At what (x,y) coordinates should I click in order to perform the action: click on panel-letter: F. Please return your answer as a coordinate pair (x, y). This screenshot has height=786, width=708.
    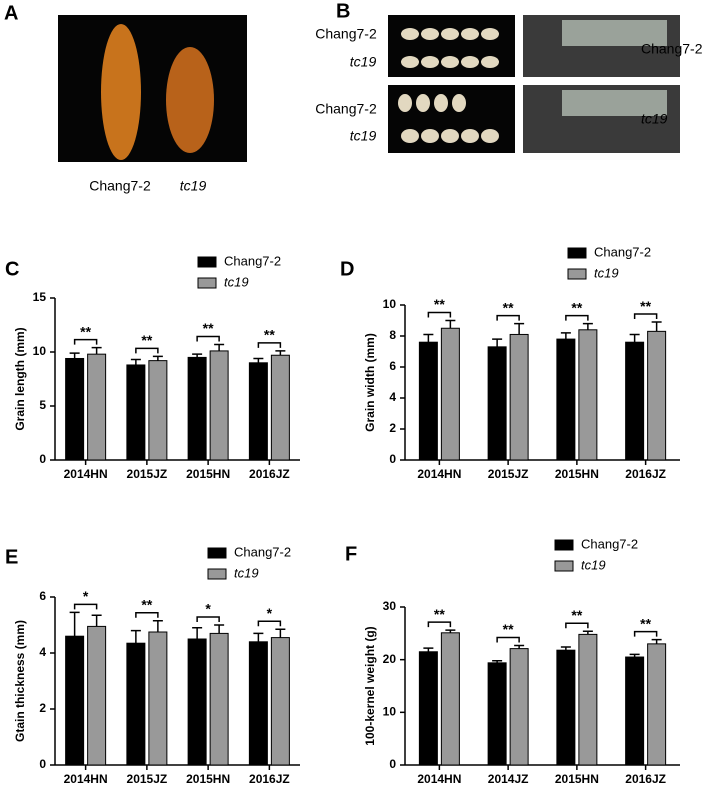
    Looking at the image, I should click on (351, 554).